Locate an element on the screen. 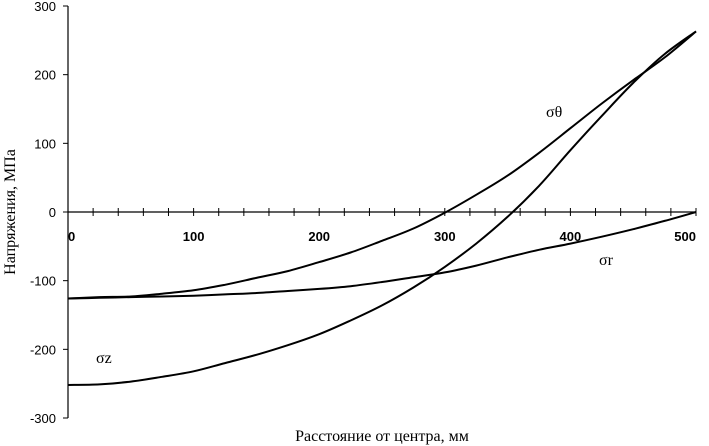 The width and height of the screenshot is (709, 446). y-tick-label: 200 is located at coordinates (45, 75).